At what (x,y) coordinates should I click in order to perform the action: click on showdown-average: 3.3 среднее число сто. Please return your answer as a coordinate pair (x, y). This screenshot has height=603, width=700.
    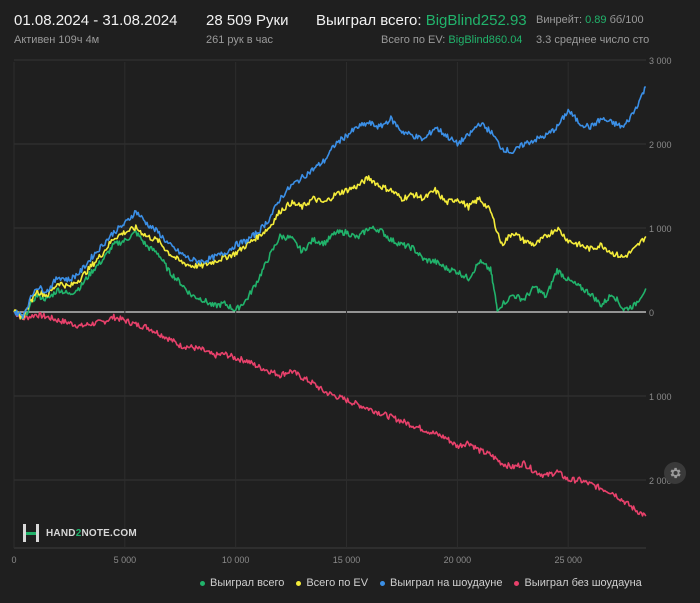
    Looking at the image, I should click on (593, 40).